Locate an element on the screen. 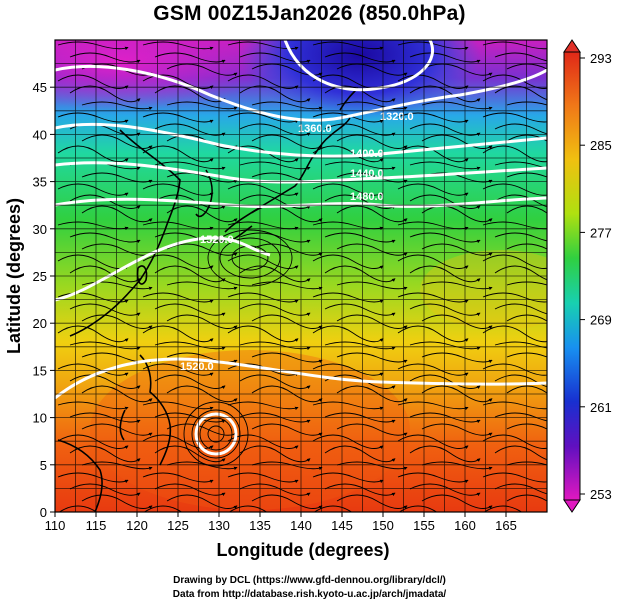 This screenshot has width=619, height=605. x-tick-label: 150 is located at coordinates (383, 525).